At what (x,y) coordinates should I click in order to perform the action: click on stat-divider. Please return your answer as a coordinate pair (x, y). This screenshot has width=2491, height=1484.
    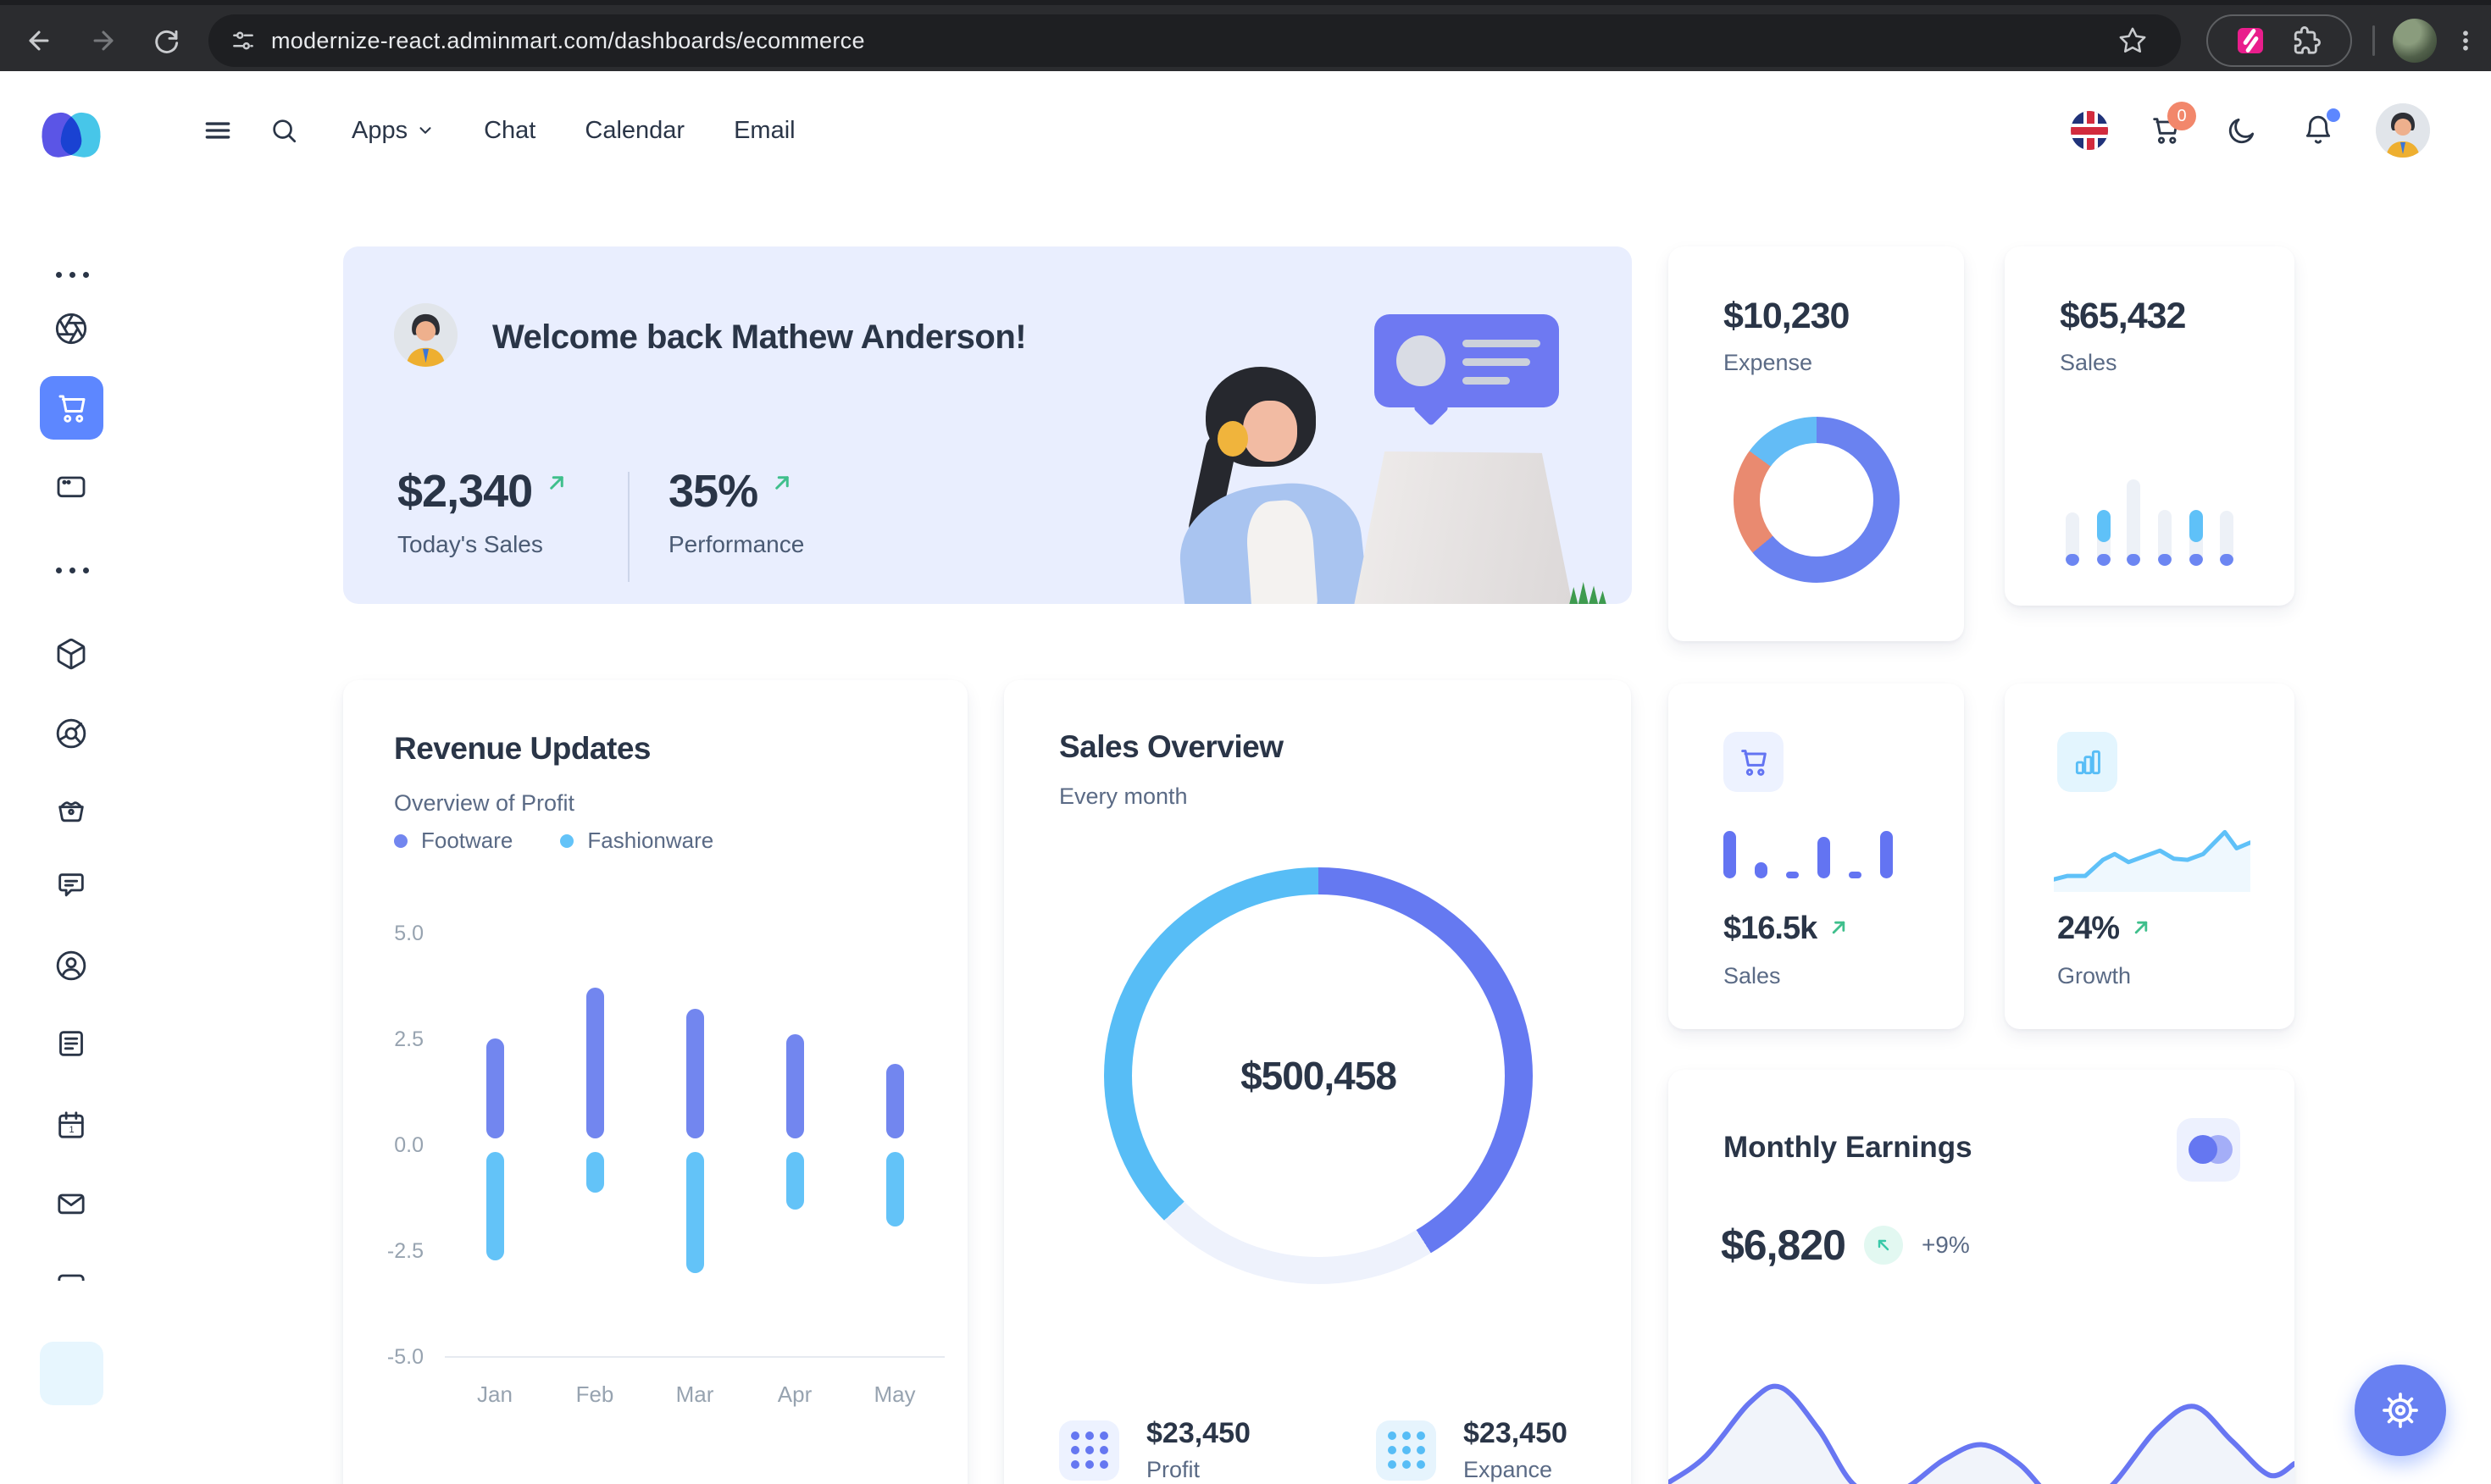
    Looking at the image, I should click on (629, 527).